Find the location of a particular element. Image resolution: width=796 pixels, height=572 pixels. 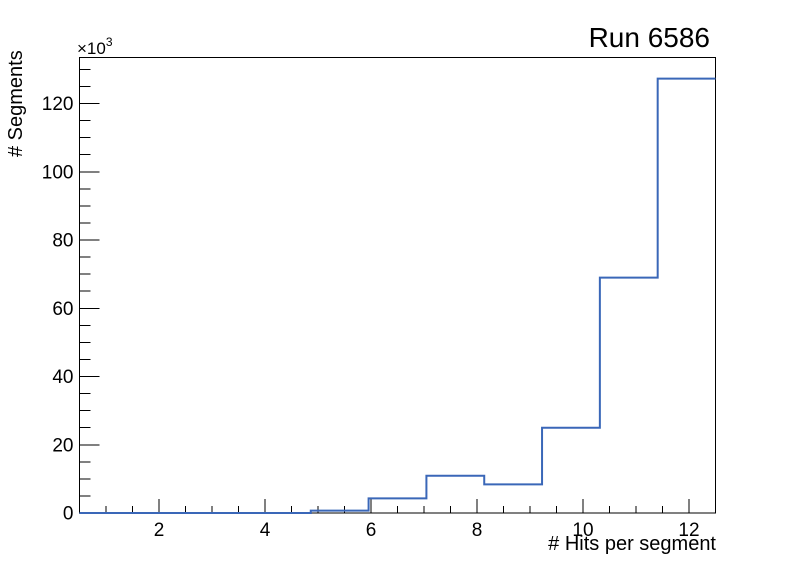

y-tick-label: 100 is located at coordinates (58, 172).